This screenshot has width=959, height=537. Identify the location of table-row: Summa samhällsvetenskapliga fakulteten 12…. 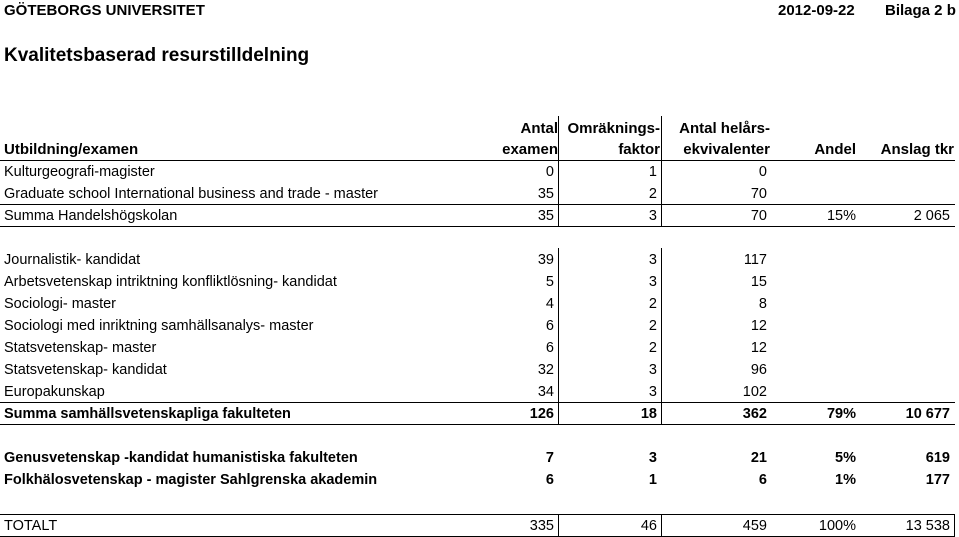
(479, 414).